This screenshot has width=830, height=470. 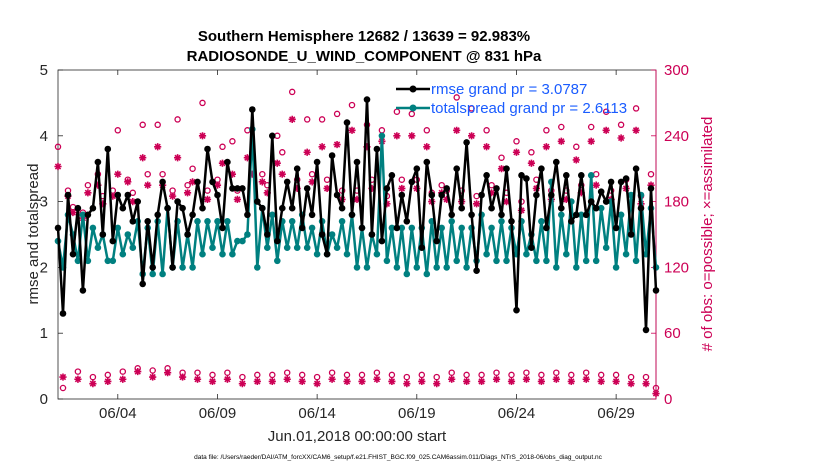 I want to click on y-tick-label: 2, so click(x=44, y=267).